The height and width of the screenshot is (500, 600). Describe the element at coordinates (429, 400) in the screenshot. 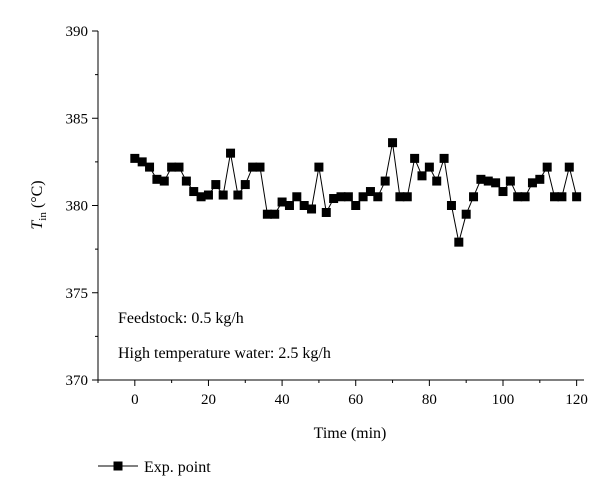

I see `x-tick-label: 80` at that location.